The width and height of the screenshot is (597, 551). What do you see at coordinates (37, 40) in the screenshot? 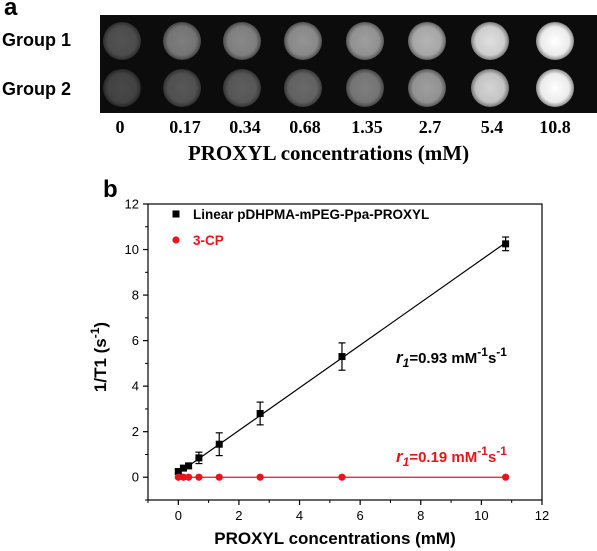
I see `group-1-label: Group 1` at bounding box center [37, 40].